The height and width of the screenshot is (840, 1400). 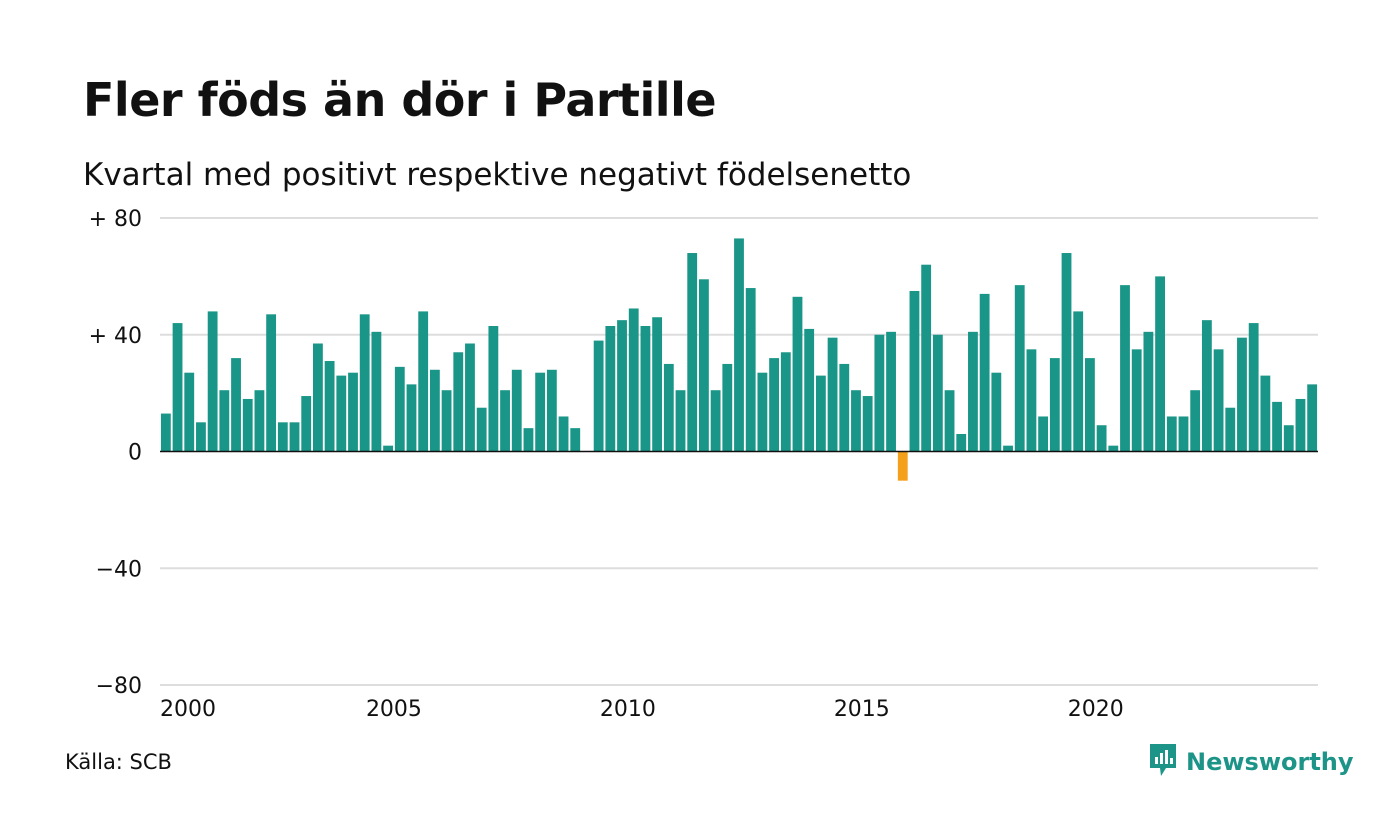 What do you see at coordinates (135, 453) in the screenshot?
I see `y-tick-label: 0` at bounding box center [135, 453].